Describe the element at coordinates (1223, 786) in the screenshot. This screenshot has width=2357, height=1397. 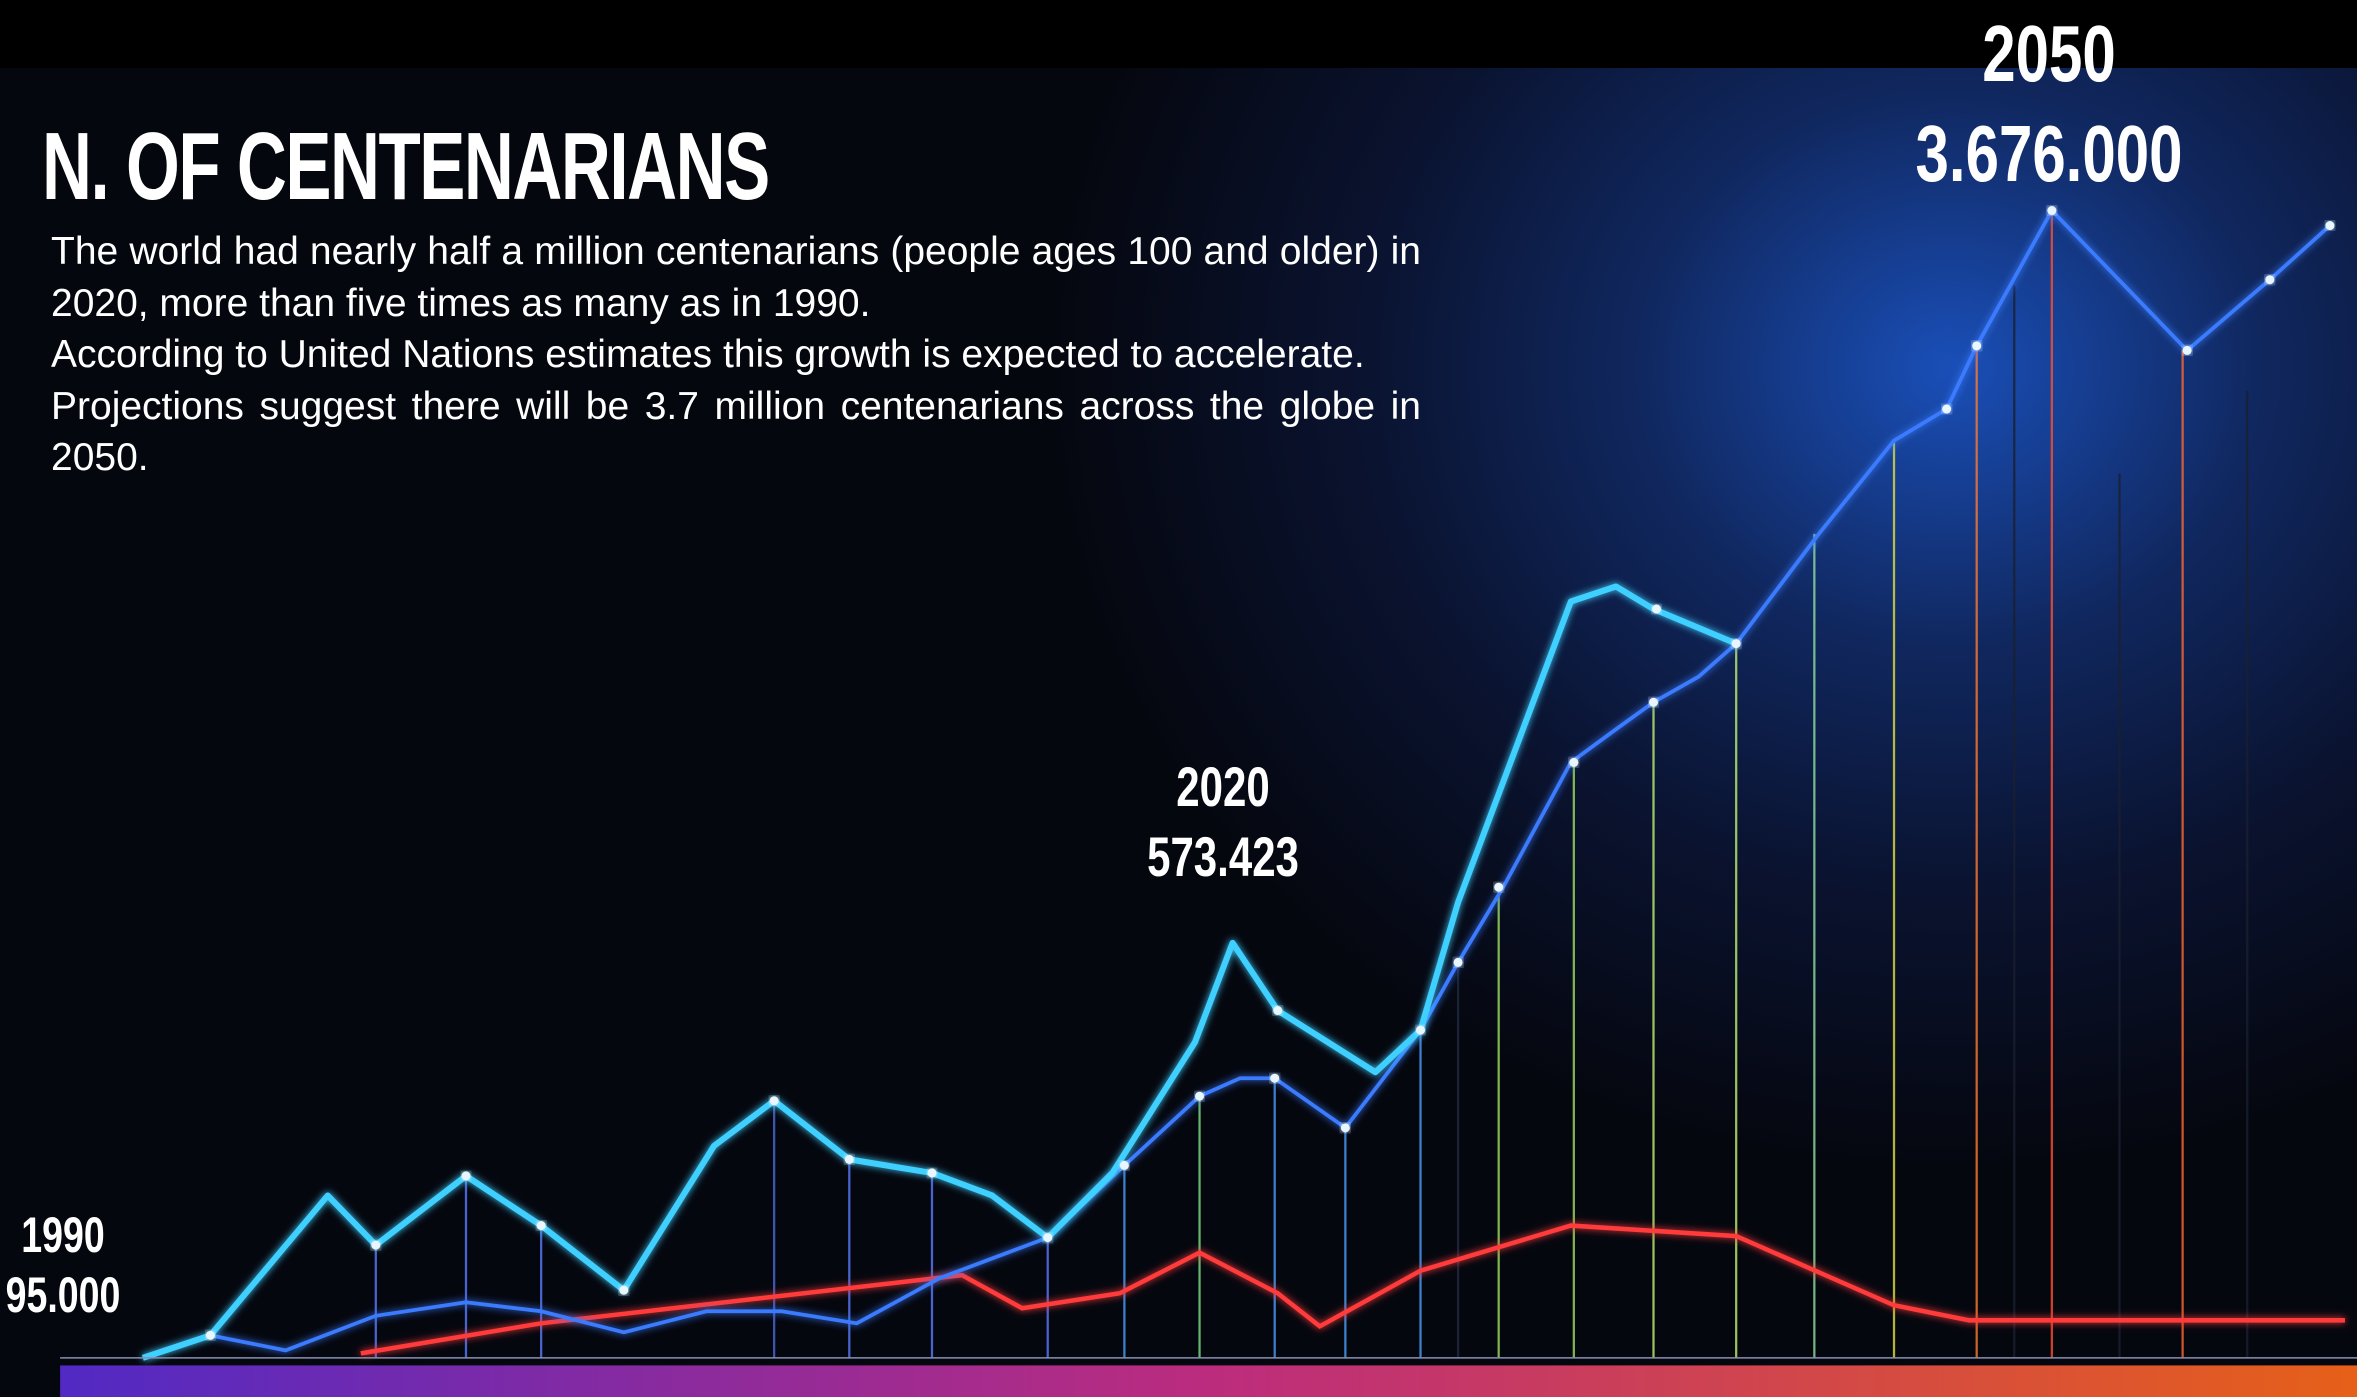
I see `annotation-year: 2020` at that location.